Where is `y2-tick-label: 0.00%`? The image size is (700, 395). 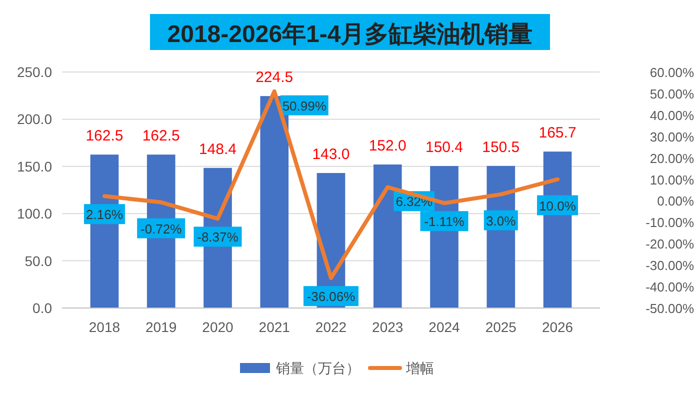 y2-tick-label: 0.00% is located at coordinates (675, 201).